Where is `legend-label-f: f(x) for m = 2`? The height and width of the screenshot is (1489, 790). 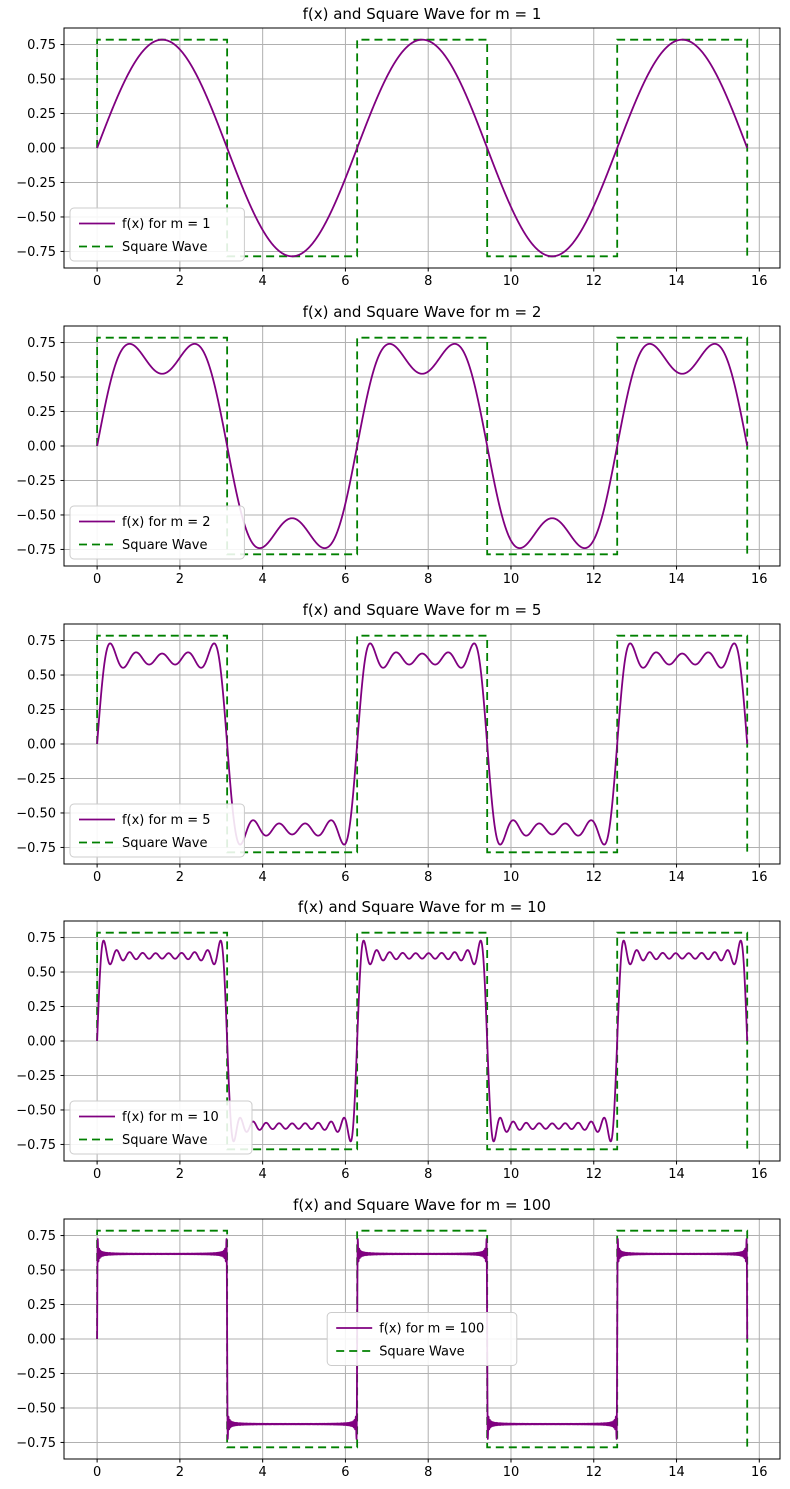
legend-label-f: f(x) for m = 2 is located at coordinates (166, 522).